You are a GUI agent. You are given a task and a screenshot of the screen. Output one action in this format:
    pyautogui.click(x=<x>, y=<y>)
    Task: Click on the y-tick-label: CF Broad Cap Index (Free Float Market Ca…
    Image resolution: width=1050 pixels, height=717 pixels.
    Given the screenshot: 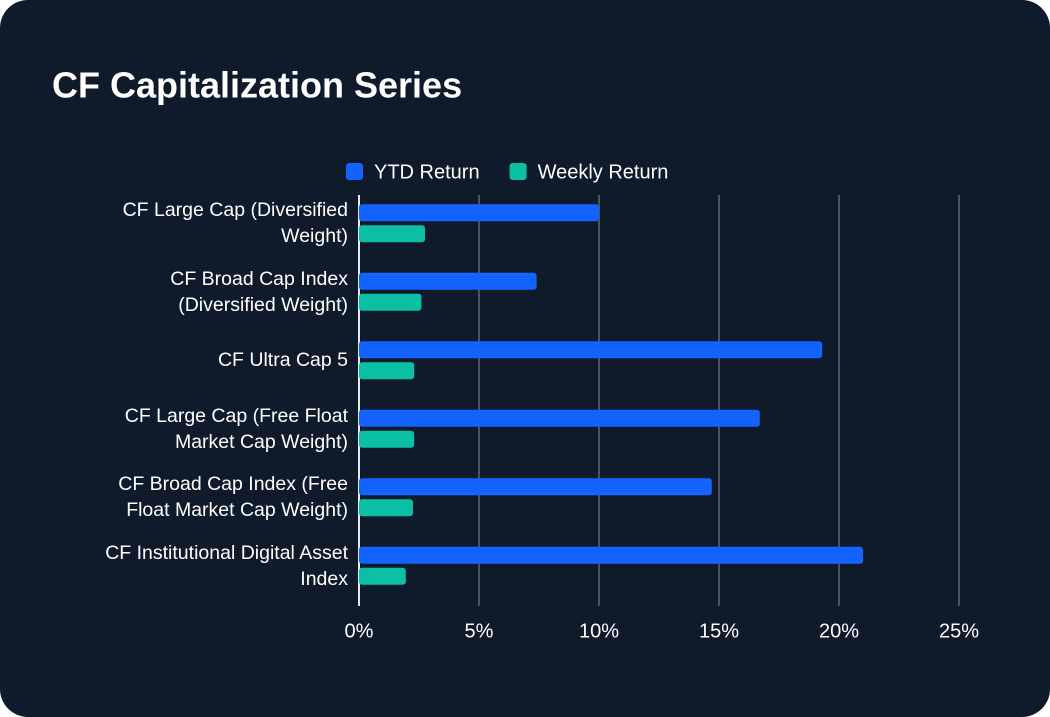 What is the action you would take?
    pyautogui.click(x=233, y=497)
    